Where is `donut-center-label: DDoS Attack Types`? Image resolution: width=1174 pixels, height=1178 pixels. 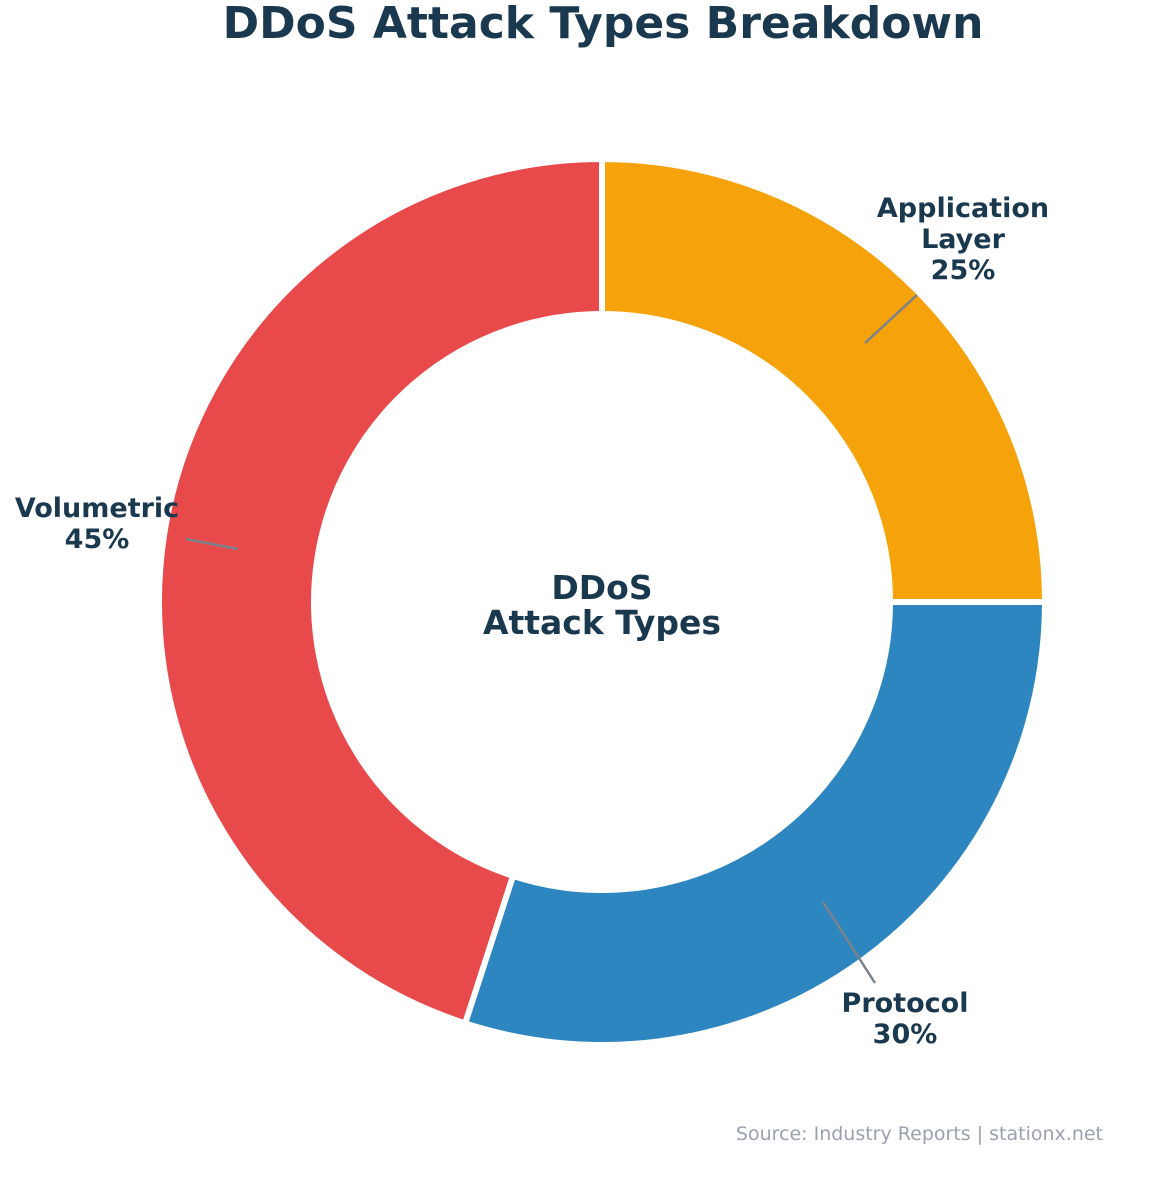 donut-center-label: DDoS Attack Types is located at coordinates (602, 605).